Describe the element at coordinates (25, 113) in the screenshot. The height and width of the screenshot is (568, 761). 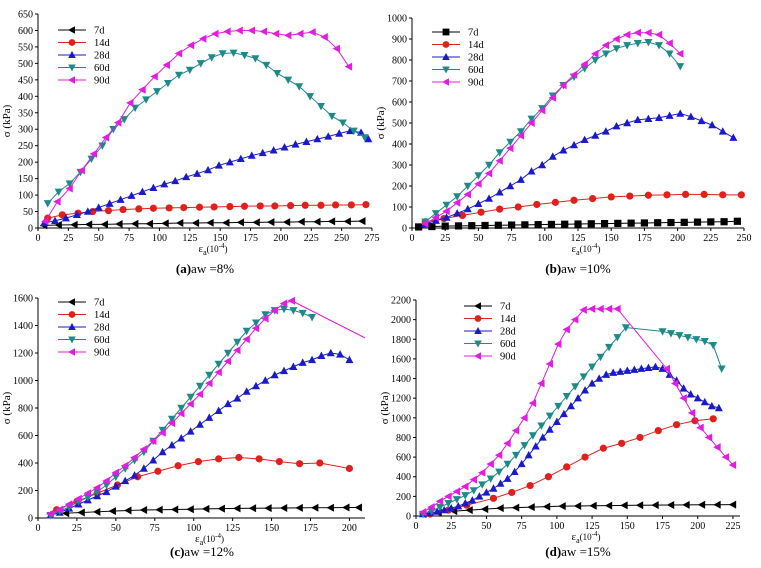
I see `y-tick-label: 350` at that location.